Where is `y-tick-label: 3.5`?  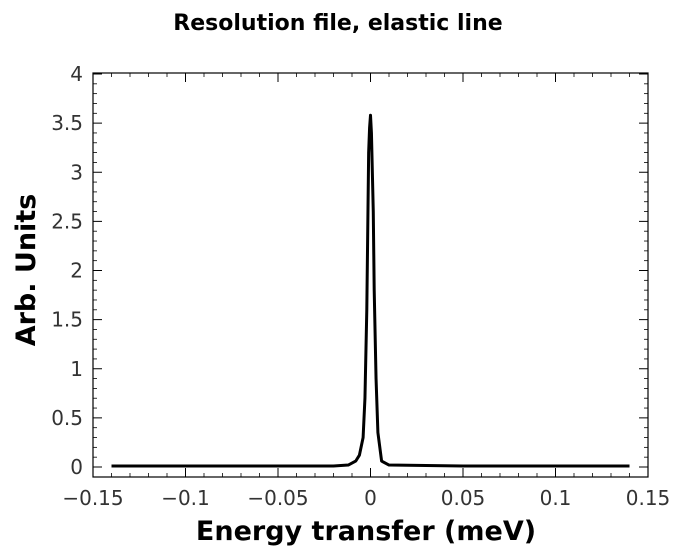 y-tick-label: 3.5 is located at coordinates (67, 123).